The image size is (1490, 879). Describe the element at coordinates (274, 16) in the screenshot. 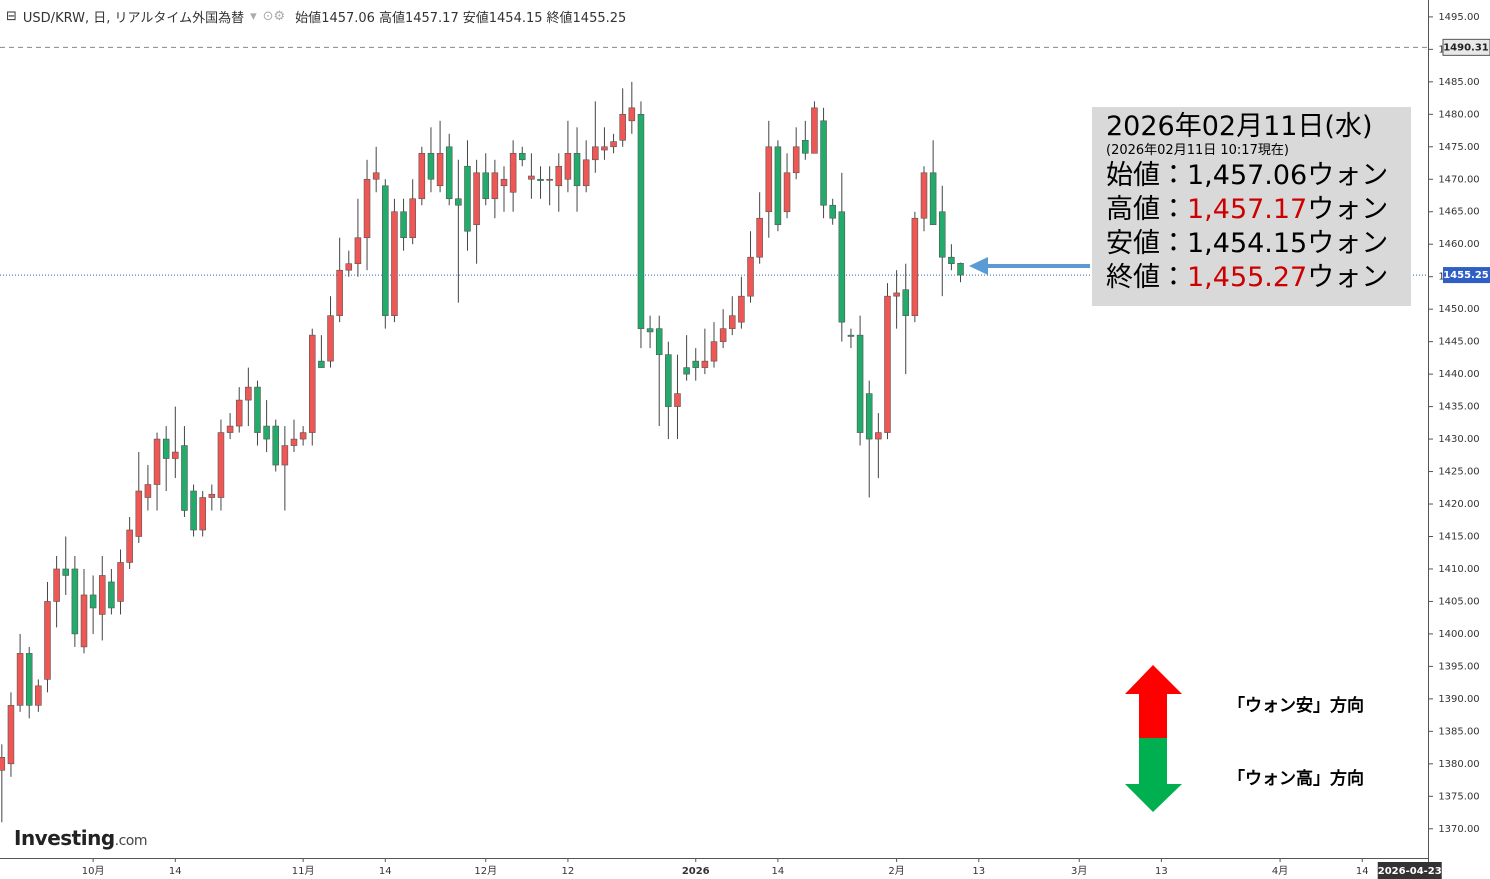

I see `settings-icon: ⊙⚙` at that location.